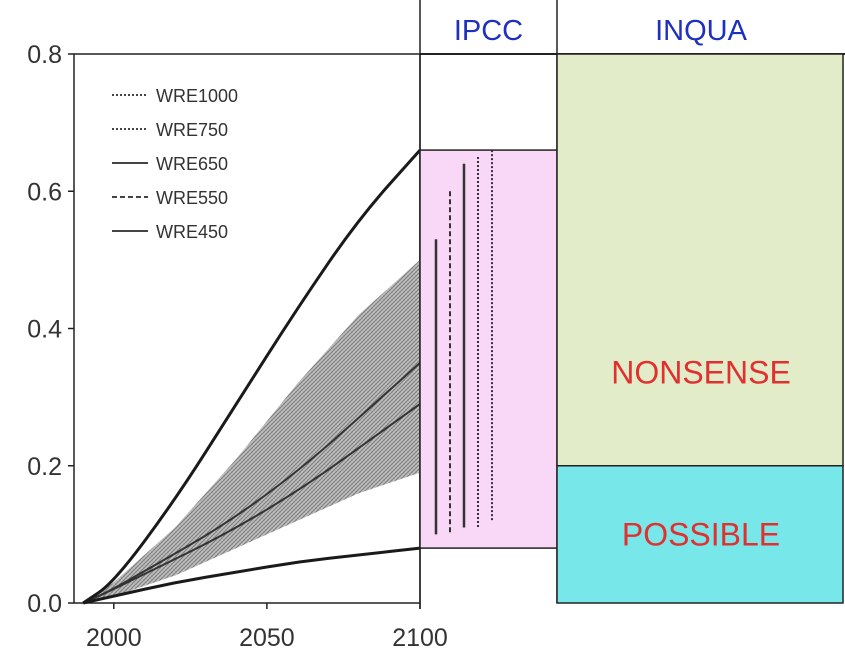 The width and height of the screenshot is (845, 659). What do you see at coordinates (267, 638) in the screenshot?
I see `x-tick-label: 2050` at bounding box center [267, 638].